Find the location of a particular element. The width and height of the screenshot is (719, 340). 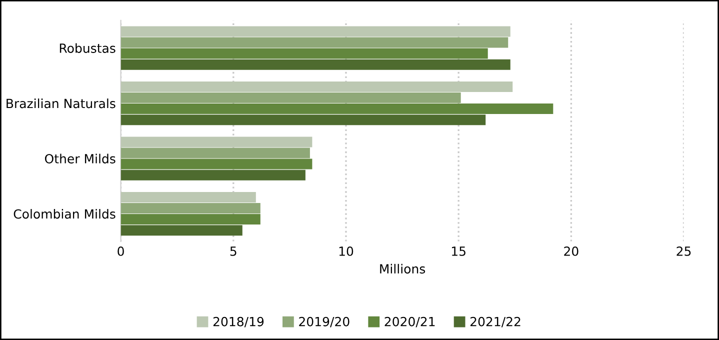

legend-label: 2019/20 is located at coordinates (324, 322).